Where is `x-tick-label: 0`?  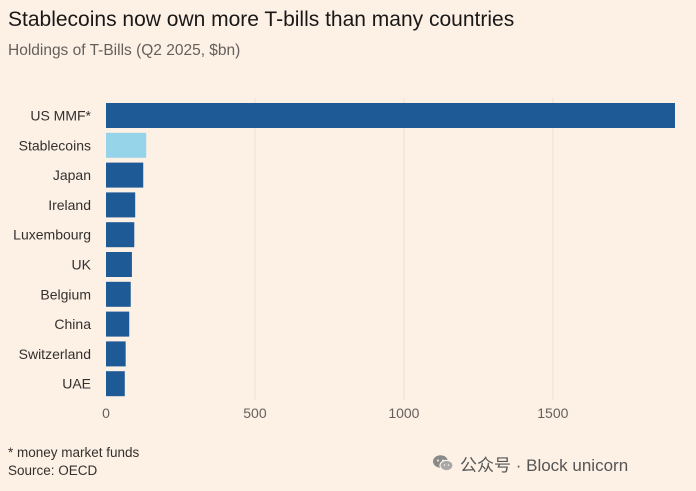 x-tick-label: 0 is located at coordinates (106, 413).